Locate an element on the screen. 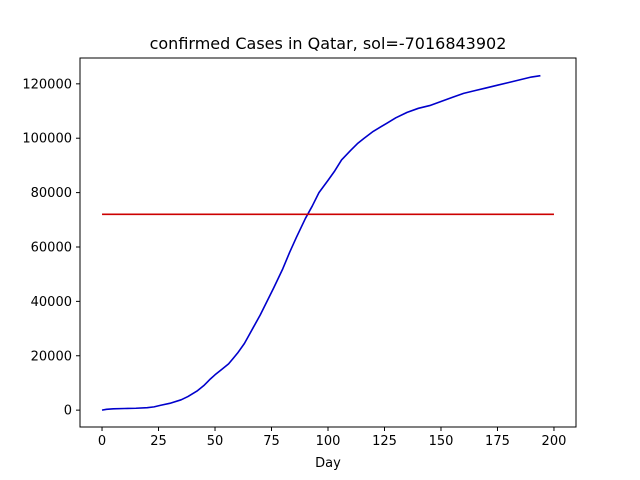 The image size is (640, 480). y-tick-label: 0 is located at coordinates (68, 411).